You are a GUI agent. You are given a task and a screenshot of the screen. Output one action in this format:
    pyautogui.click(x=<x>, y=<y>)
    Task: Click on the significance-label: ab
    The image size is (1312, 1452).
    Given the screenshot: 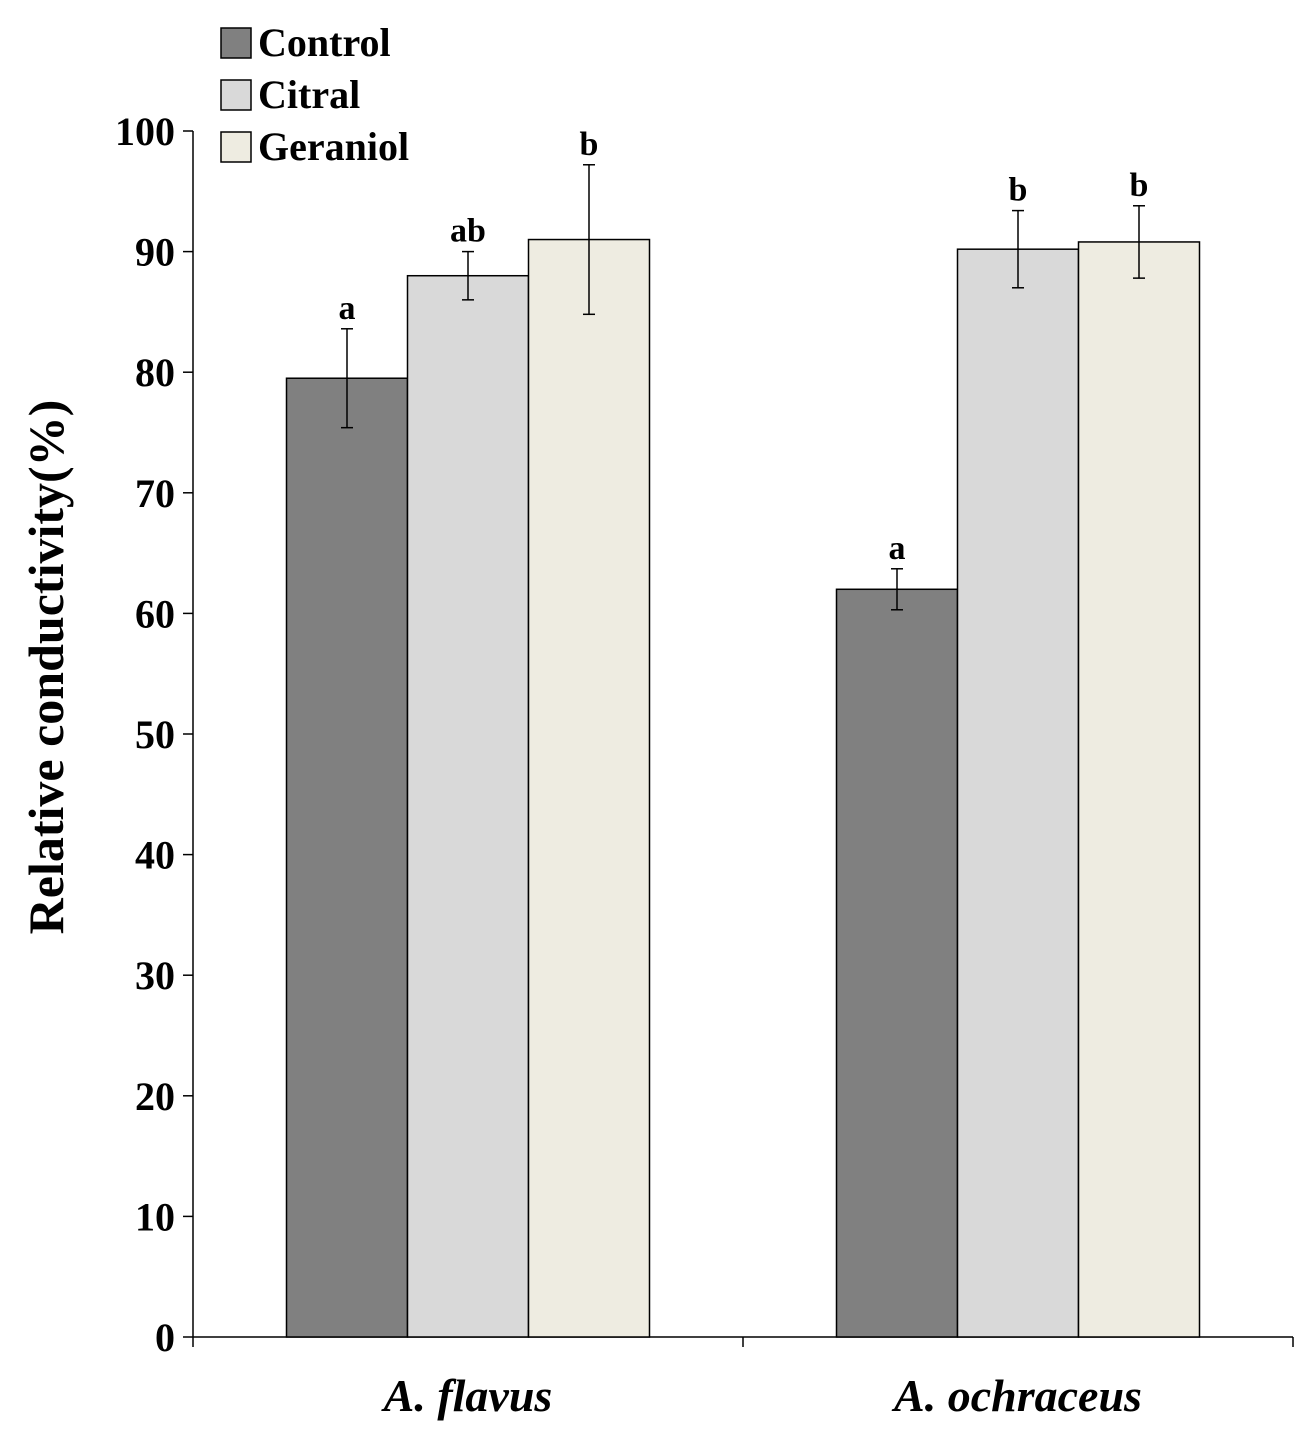 What is the action you would take?
    pyautogui.click(x=468, y=231)
    